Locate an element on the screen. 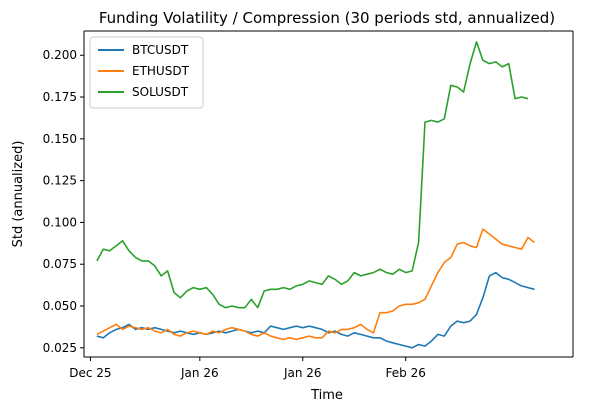  legend: BTCUSDT ETHUSDT SOLUSDT is located at coordinates (146, 72).